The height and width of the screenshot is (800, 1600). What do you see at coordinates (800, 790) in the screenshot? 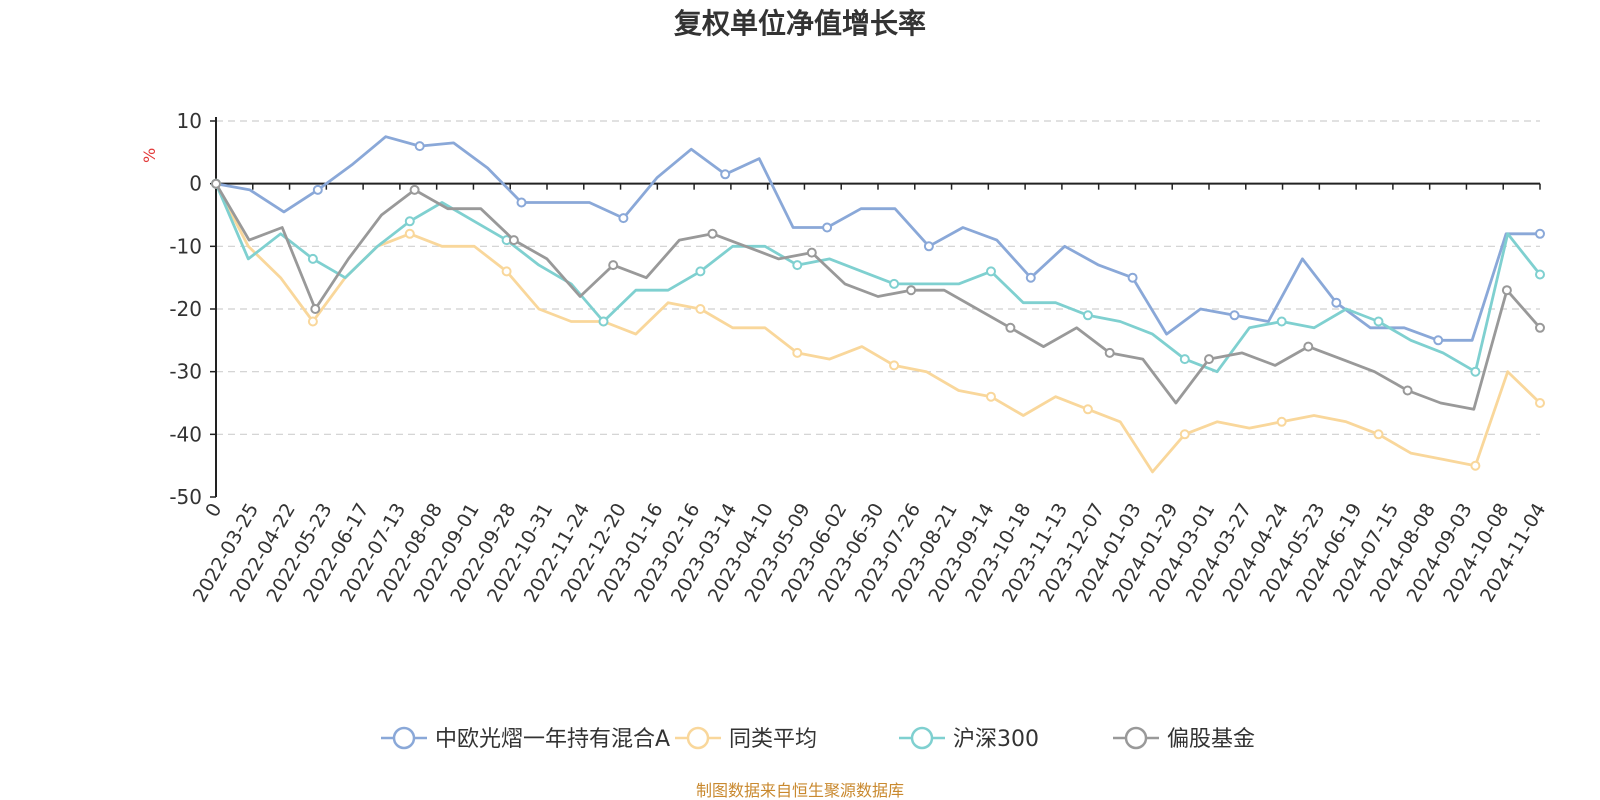
I see `source-note: 制图数据来自恒生聚源数据库` at bounding box center [800, 790].